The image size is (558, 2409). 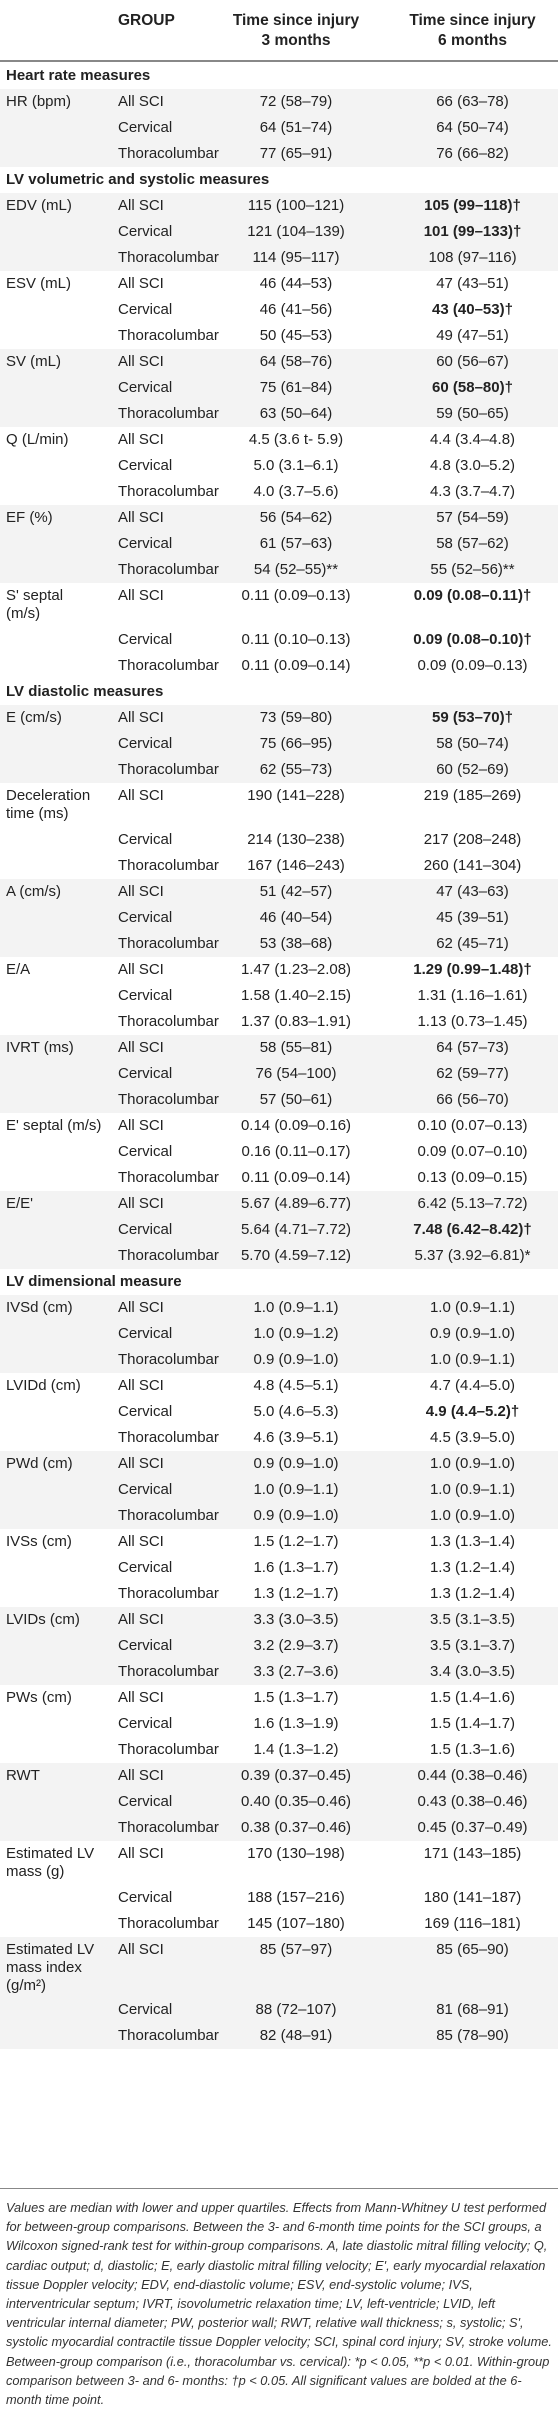 What do you see at coordinates (279, 284) in the screenshot?
I see `table-row: ESV (mL) All SCI 46 (44–53) 47 (43–51)` at bounding box center [279, 284].